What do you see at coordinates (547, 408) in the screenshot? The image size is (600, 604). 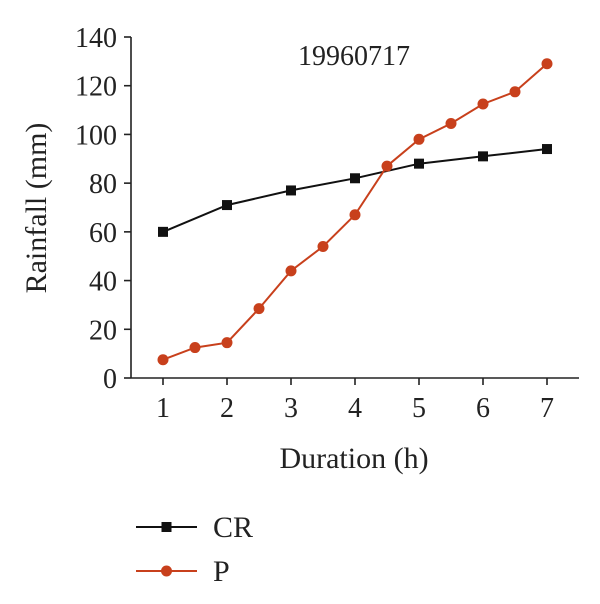 I see `x-tick-label: 7` at bounding box center [547, 408].